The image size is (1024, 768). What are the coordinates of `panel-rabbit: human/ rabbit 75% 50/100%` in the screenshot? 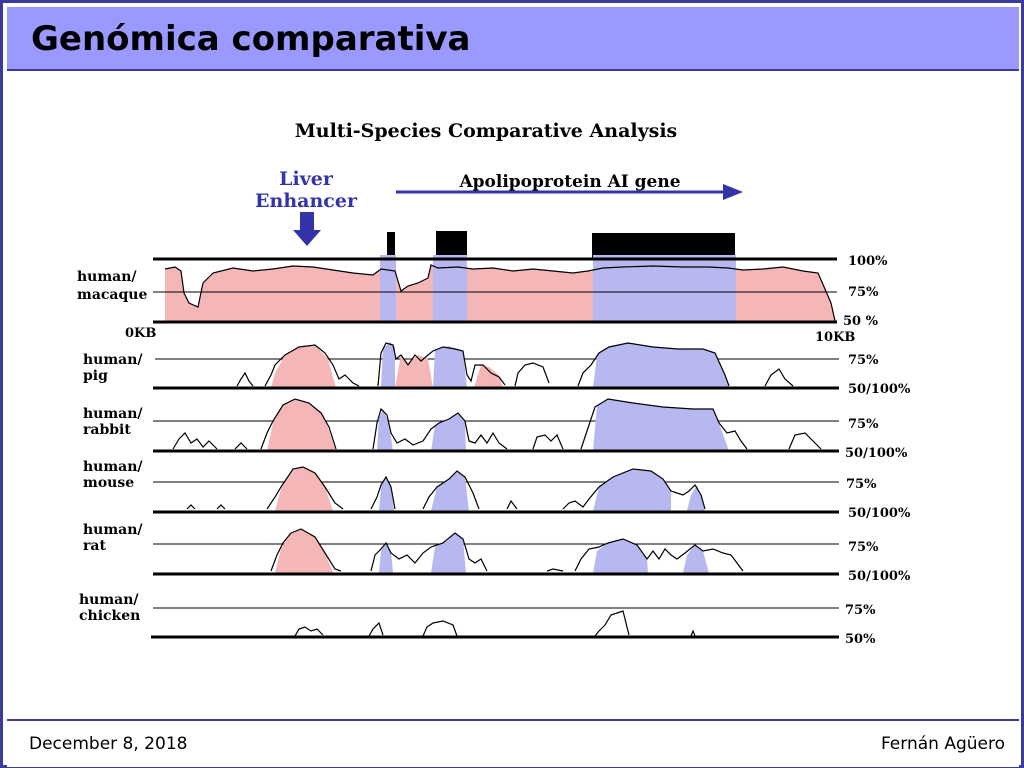 It's located at (495, 429).